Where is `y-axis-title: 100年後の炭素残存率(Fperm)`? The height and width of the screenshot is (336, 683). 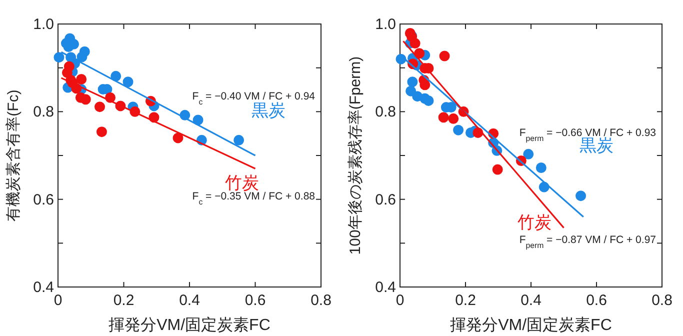 y-axis-title: 100年後の炭素残存率(Fperm) is located at coordinates (355, 155).